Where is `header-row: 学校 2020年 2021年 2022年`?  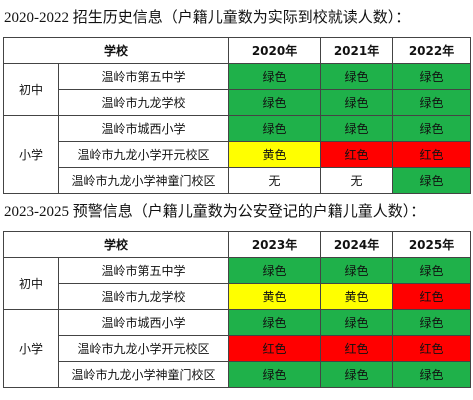
header-row: 学校 2020年 2021年 2022年 is located at coordinates (237, 50).